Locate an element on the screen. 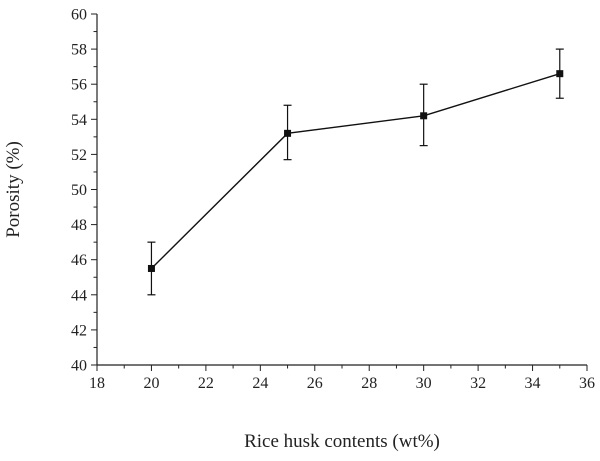 The image size is (600, 461). y-axis-title: Porosity (%) is located at coordinates (13, 189).